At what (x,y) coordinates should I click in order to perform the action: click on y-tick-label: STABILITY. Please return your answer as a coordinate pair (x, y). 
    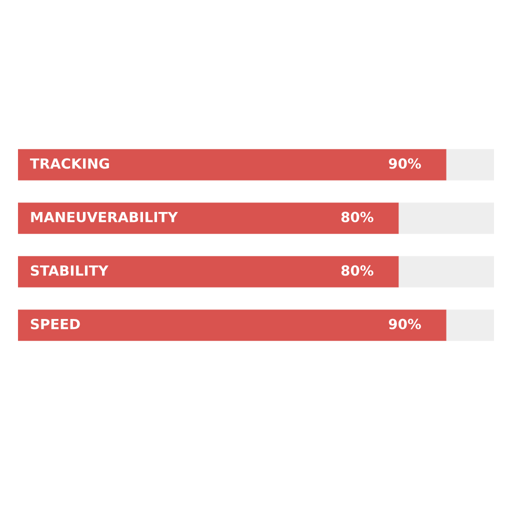
    Looking at the image, I should click on (69, 270).